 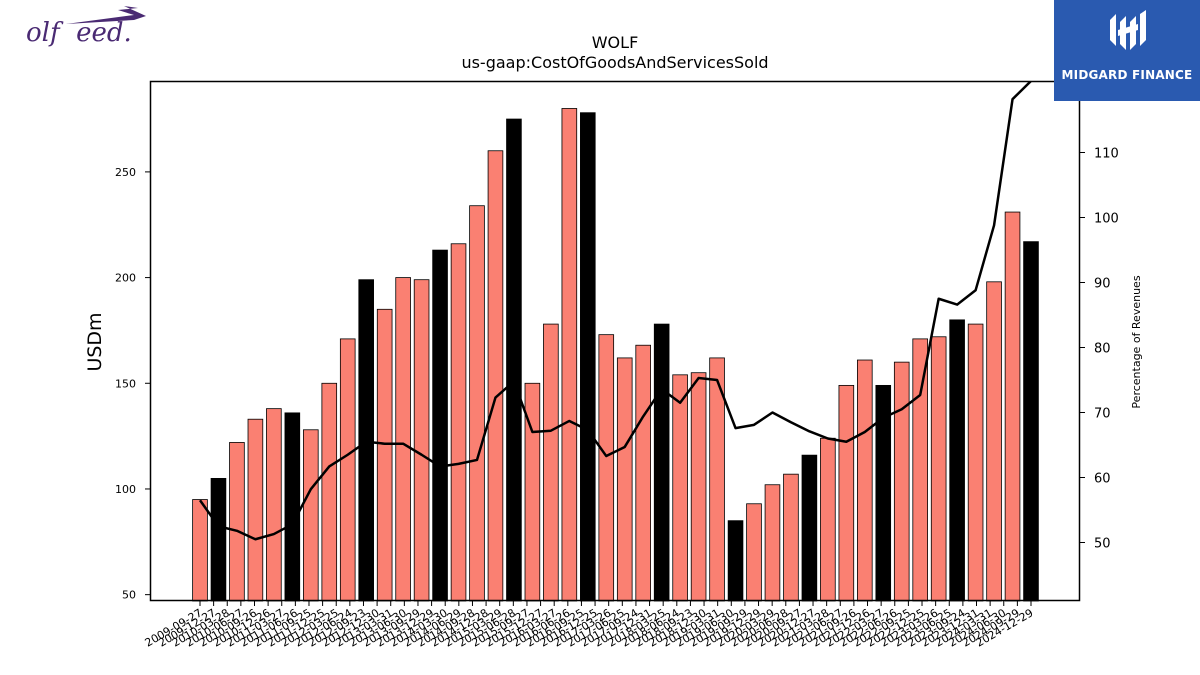 I want to click on right-axis-ticks: 50 60 70 80 90 100 110, so click(x=1099, y=349).